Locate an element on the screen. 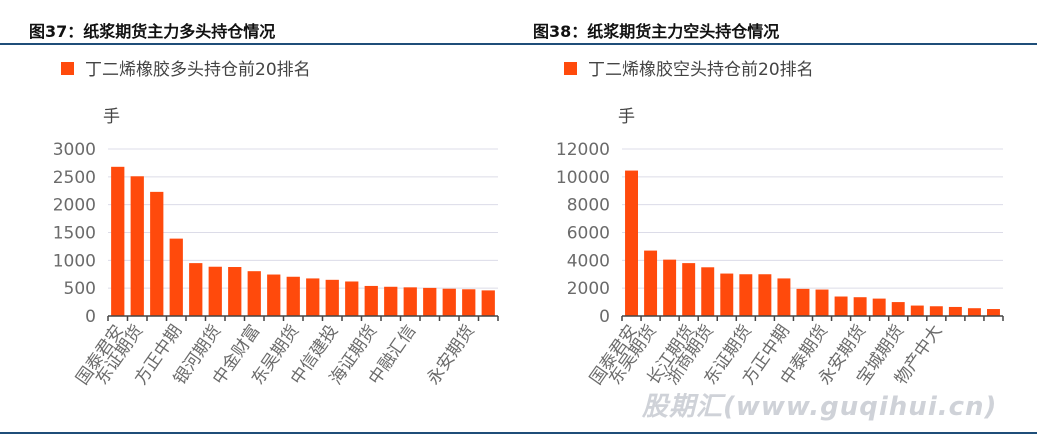  y-tick-label: 6000 is located at coordinates (588, 234).